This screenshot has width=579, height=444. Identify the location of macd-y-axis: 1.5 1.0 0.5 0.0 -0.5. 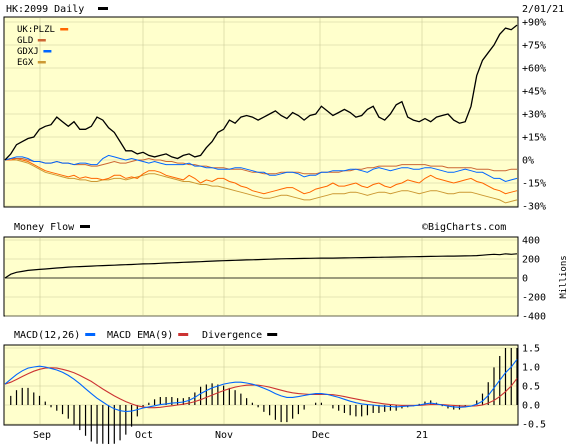
(534, 387).